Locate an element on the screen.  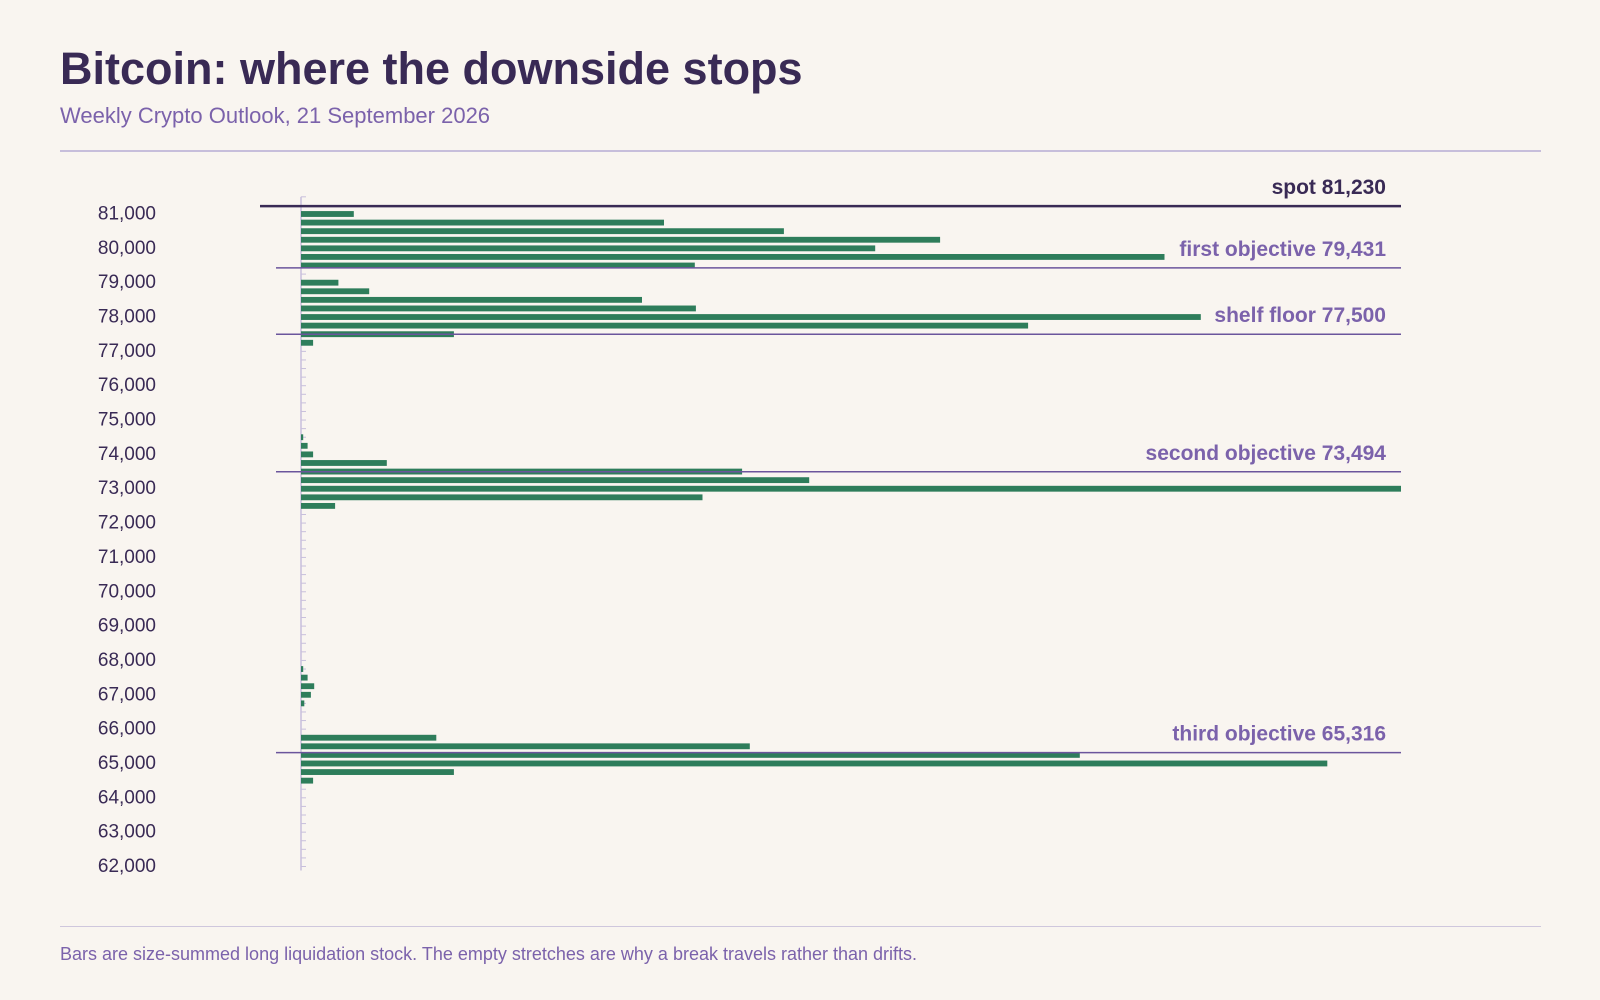
spot-price-label: spot 81,230 is located at coordinates (1329, 187).